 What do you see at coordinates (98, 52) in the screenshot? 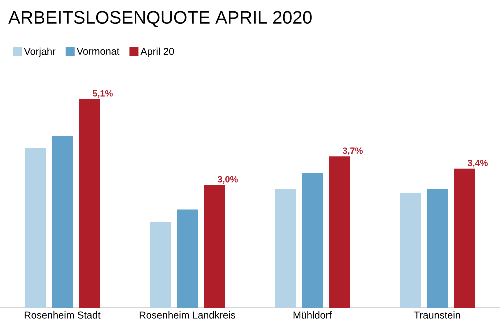
I see `legend-label: Vormonat` at bounding box center [98, 52].